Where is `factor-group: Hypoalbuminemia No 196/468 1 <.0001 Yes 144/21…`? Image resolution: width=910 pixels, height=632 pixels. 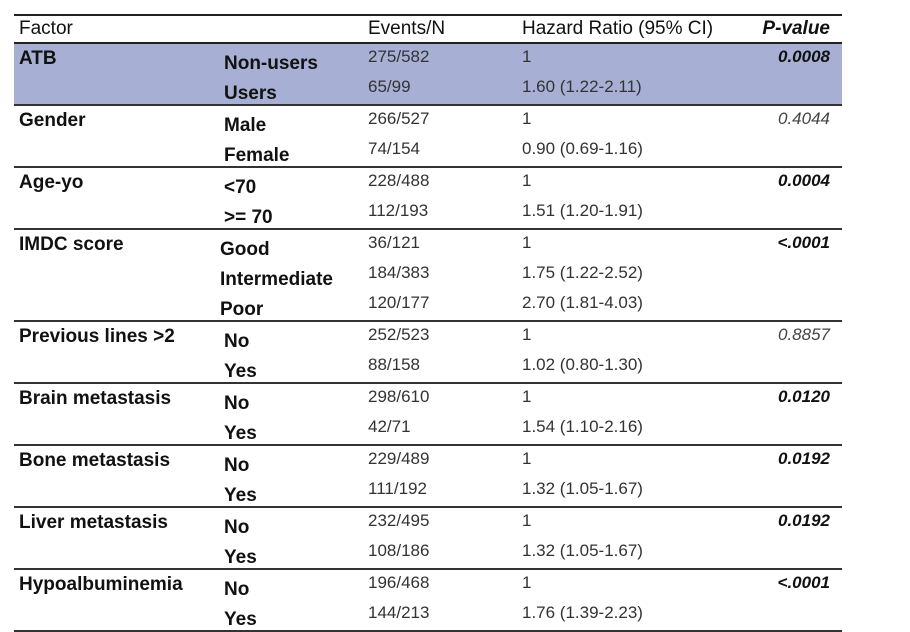 factor-group: Hypoalbuminemia No 196/468 1 <.0001 Yes 144/21… is located at coordinates (428, 601).